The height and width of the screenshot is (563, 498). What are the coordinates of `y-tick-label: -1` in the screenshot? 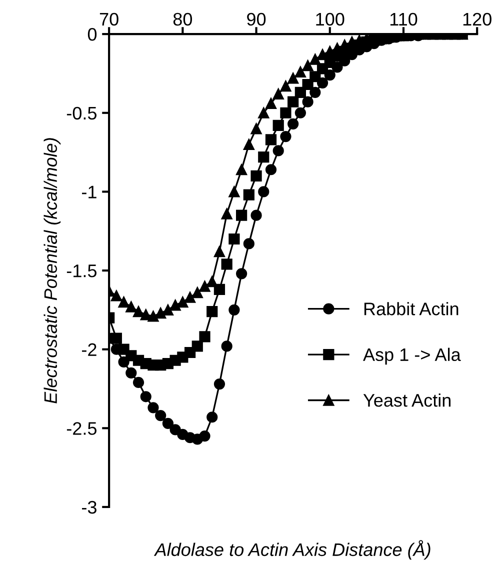 It's located at (89, 192).